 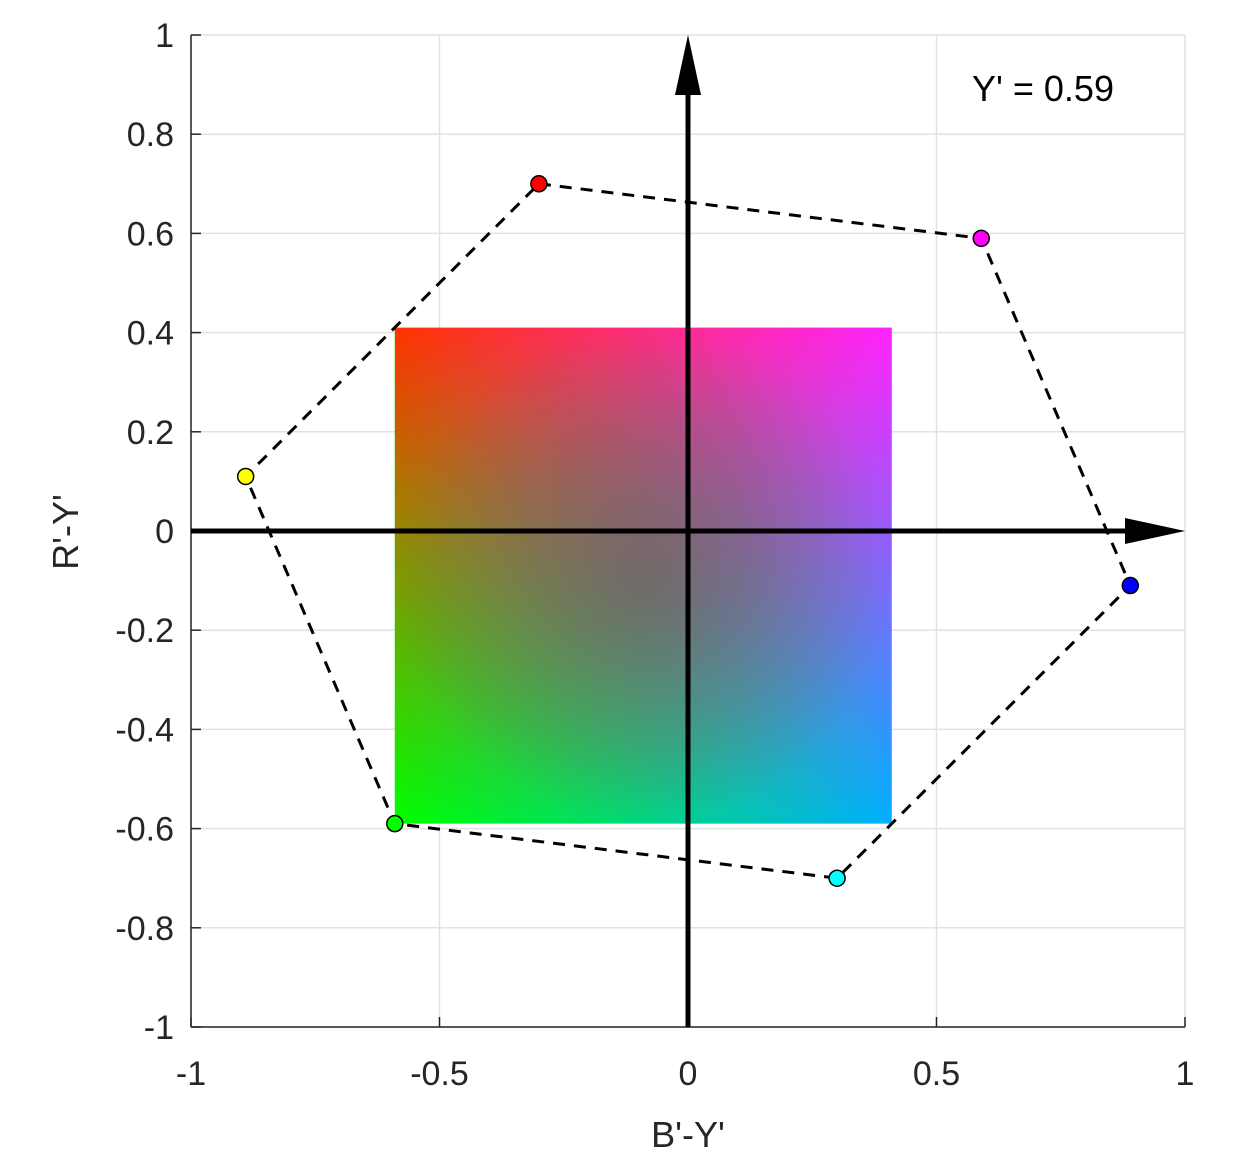 I want to click on x-tick-label: 0.5, so click(x=936, y=1074).